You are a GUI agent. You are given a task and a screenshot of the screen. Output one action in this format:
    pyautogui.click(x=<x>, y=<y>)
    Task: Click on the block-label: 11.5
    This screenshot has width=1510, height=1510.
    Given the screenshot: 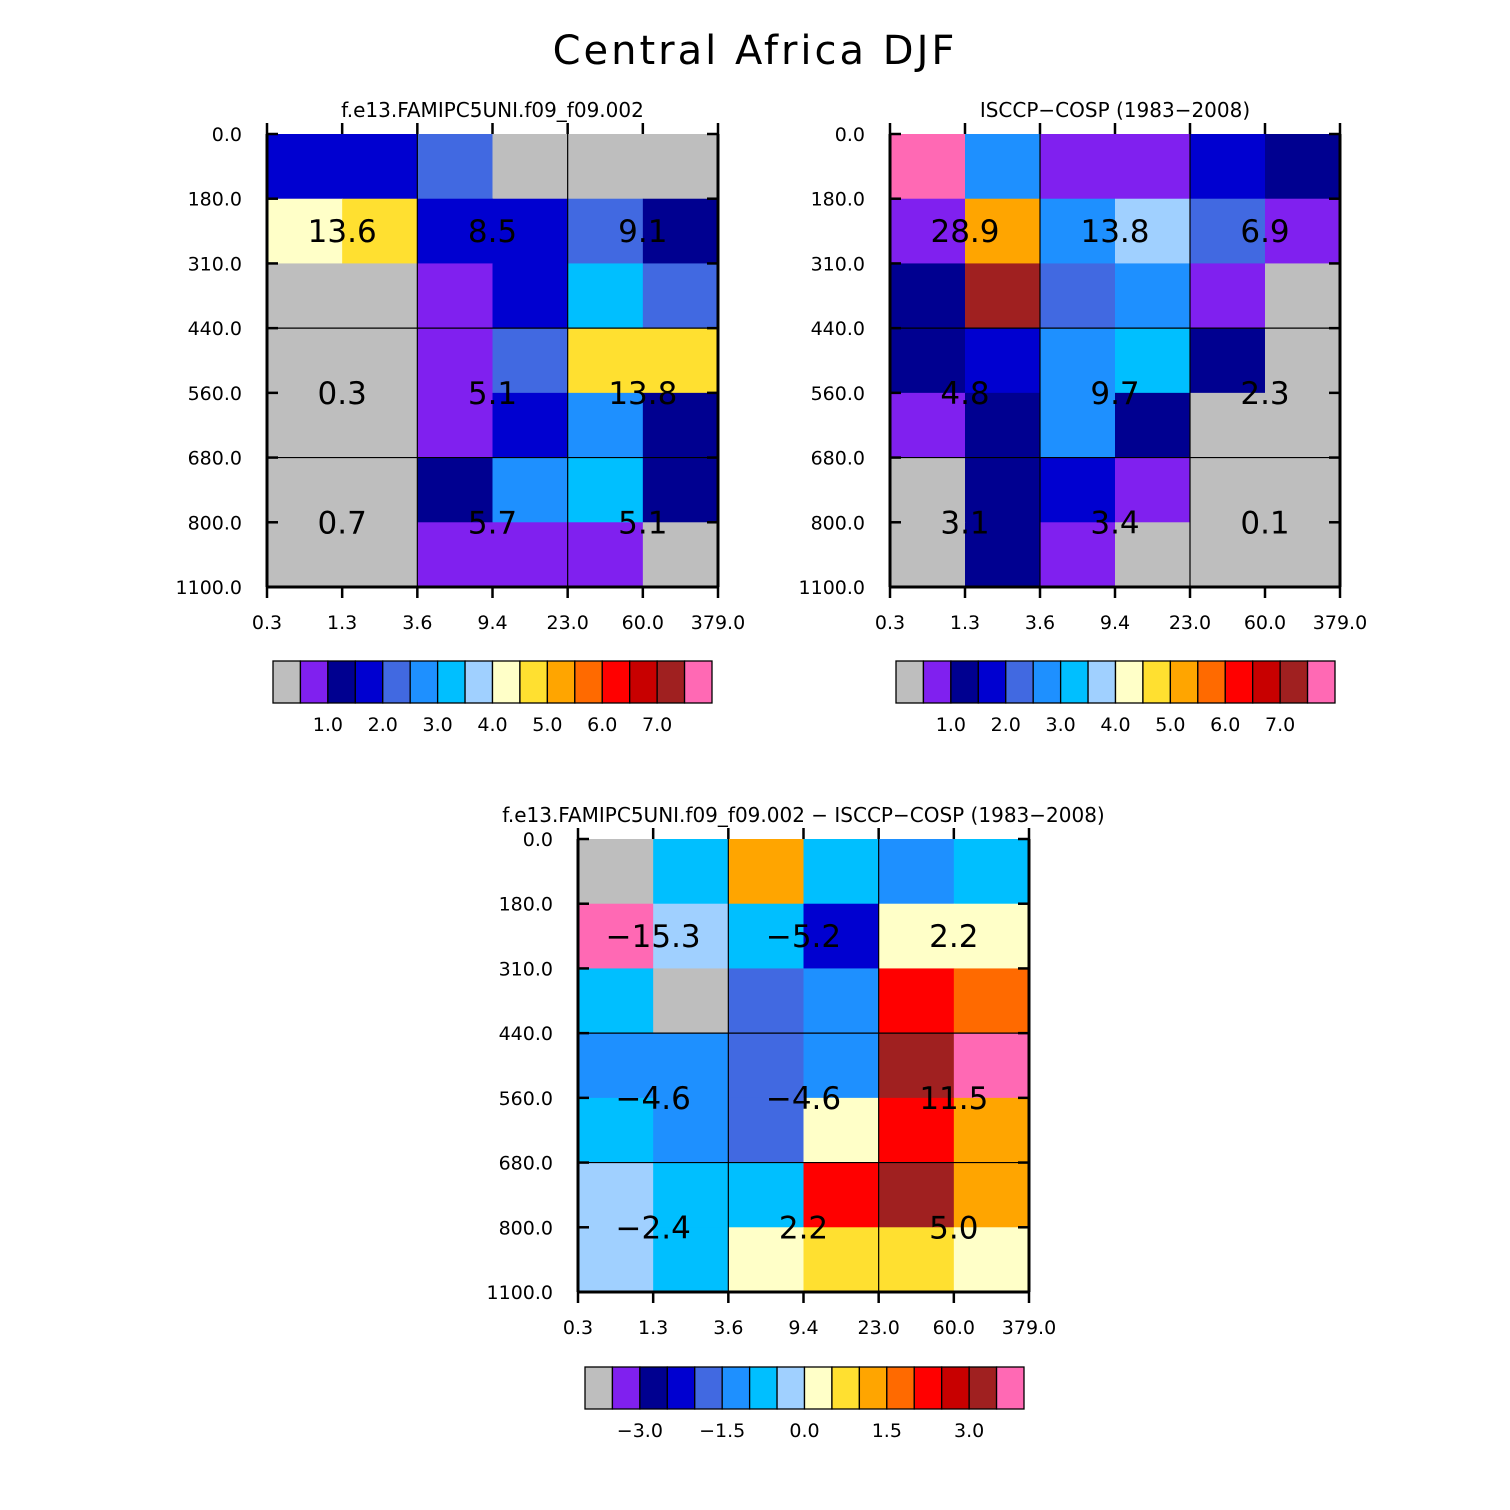 What is the action you would take?
    pyautogui.click(x=953, y=1099)
    